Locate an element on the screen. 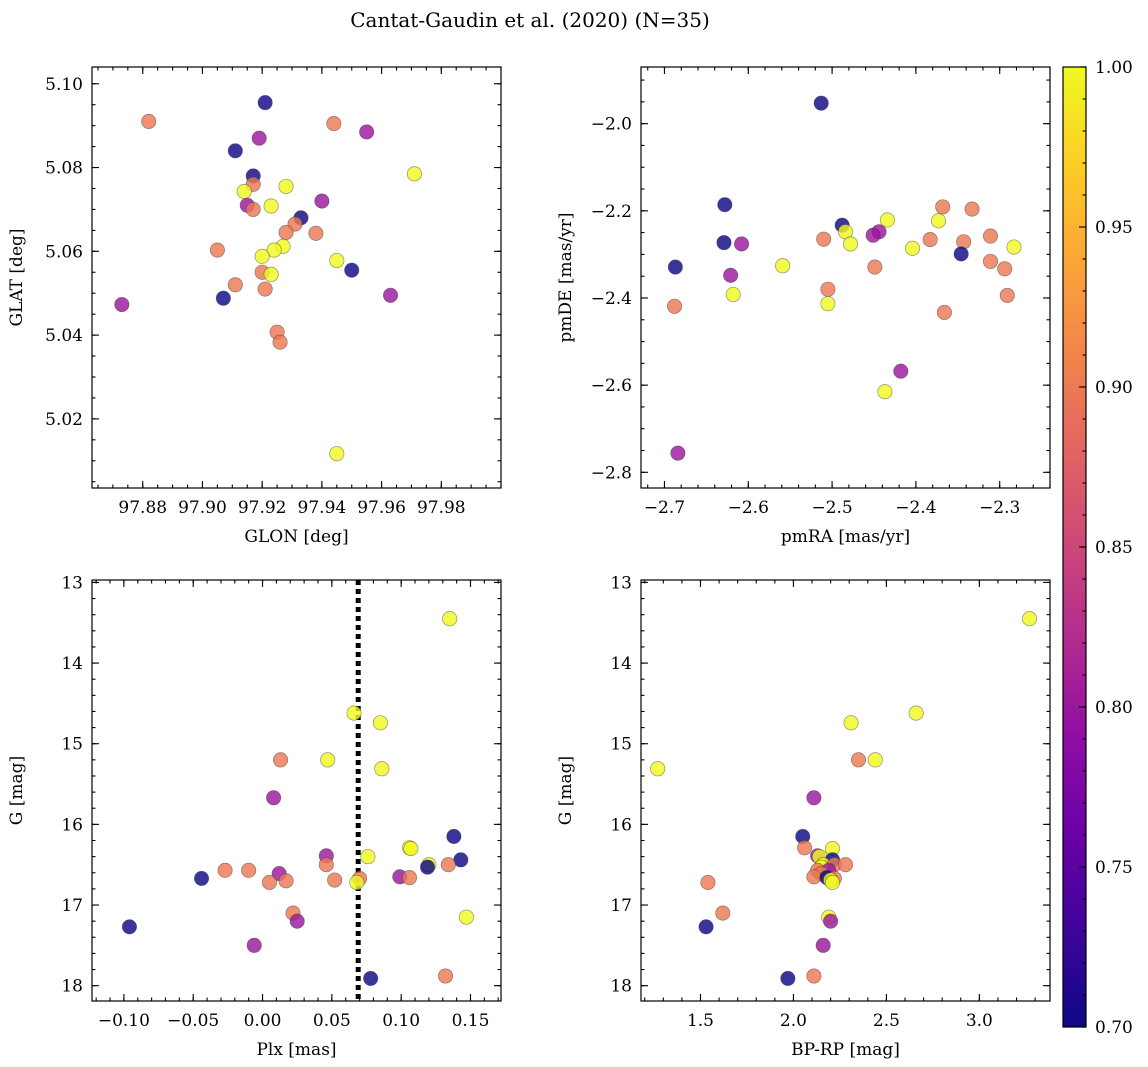  y-tick-label: −2.4 is located at coordinates (611, 299).